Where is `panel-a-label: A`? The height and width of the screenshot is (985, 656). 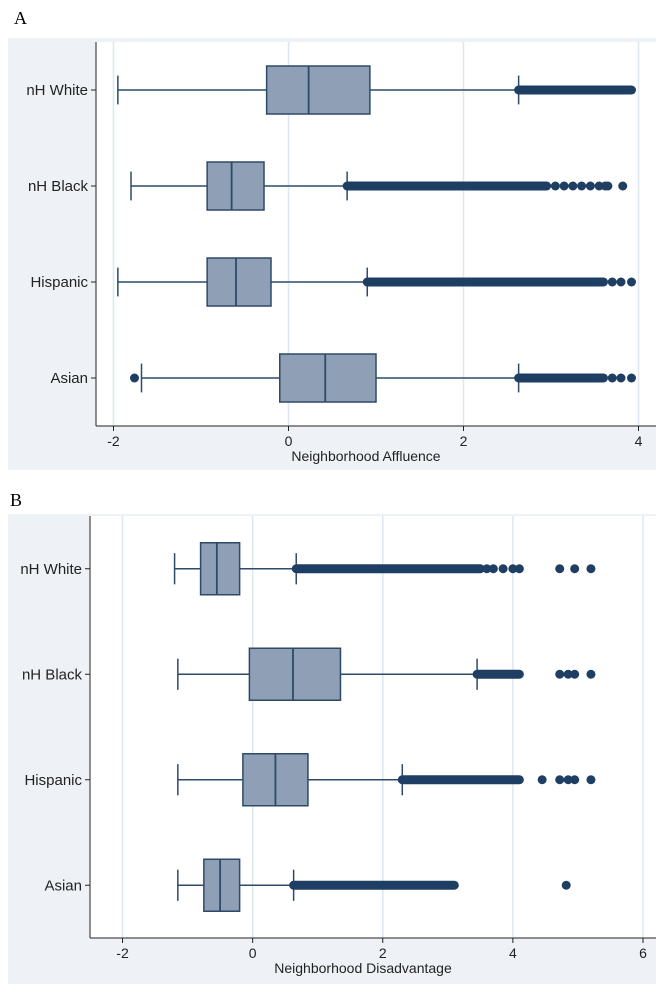 panel-a-label: A is located at coordinates (20, 18).